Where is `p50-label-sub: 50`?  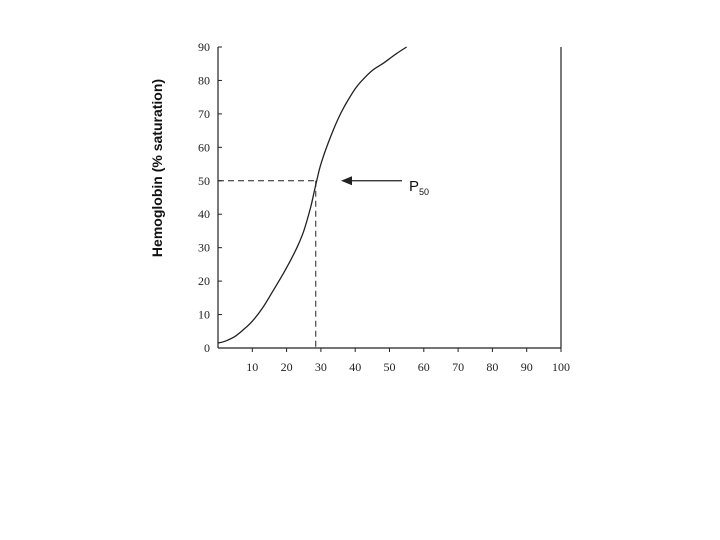 p50-label-sub: 50 is located at coordinates (424, 192).